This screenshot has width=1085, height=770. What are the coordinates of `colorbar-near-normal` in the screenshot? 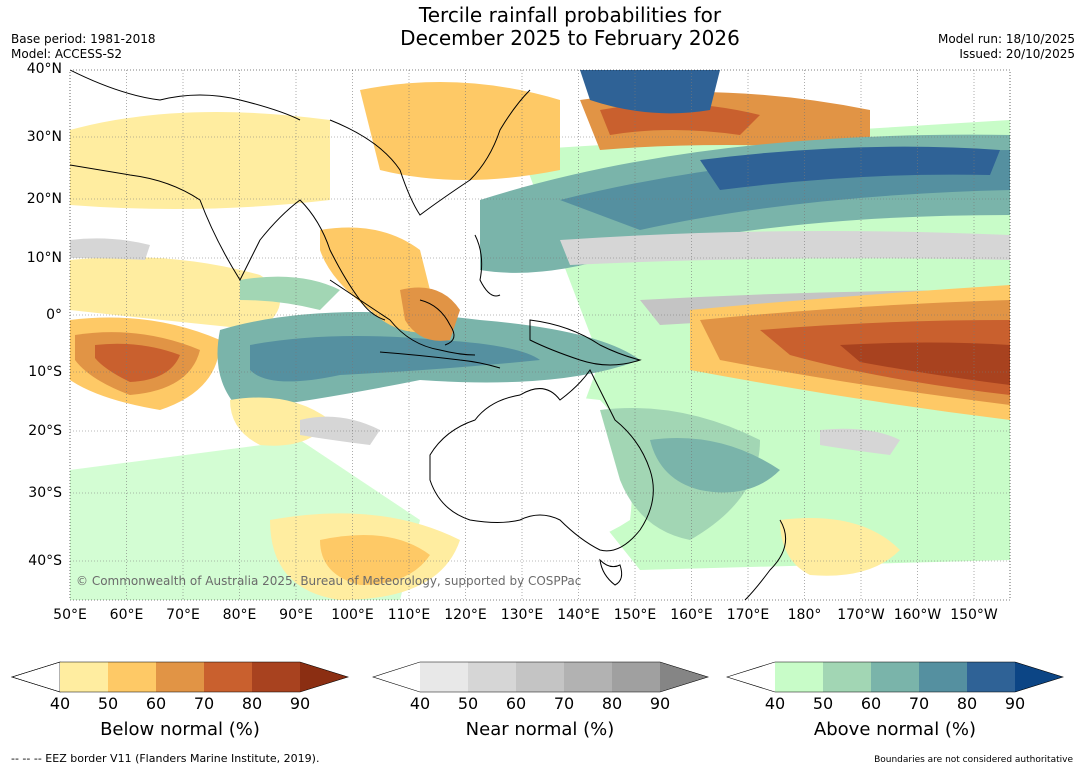 It's located at (541, 677).